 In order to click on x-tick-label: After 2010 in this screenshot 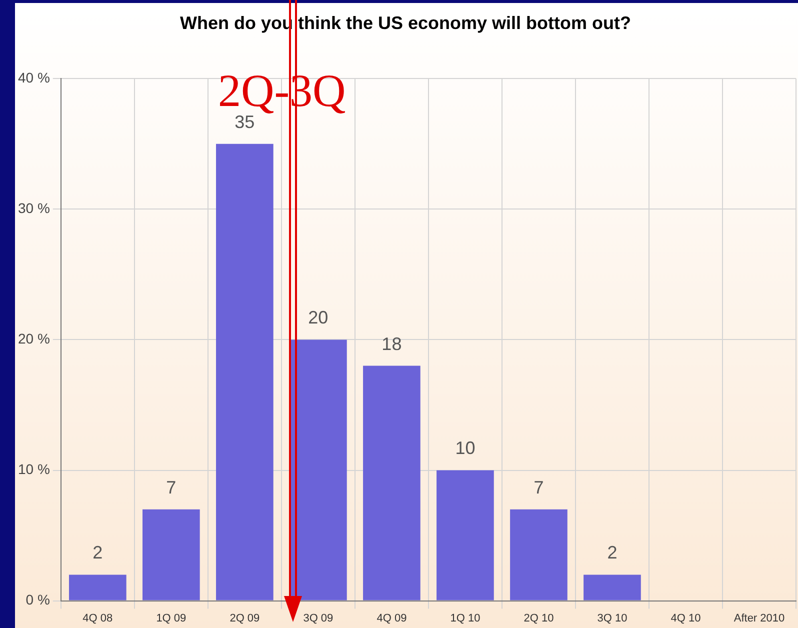, I will do `click(759, 618)`.